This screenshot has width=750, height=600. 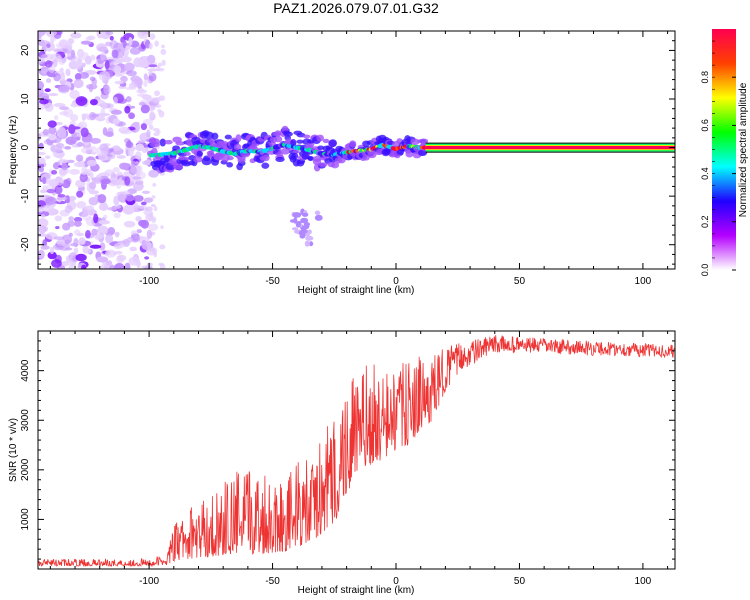 I want to click on colorbar-label: Normalized spectral amplitude, so click(x=743, y=149).